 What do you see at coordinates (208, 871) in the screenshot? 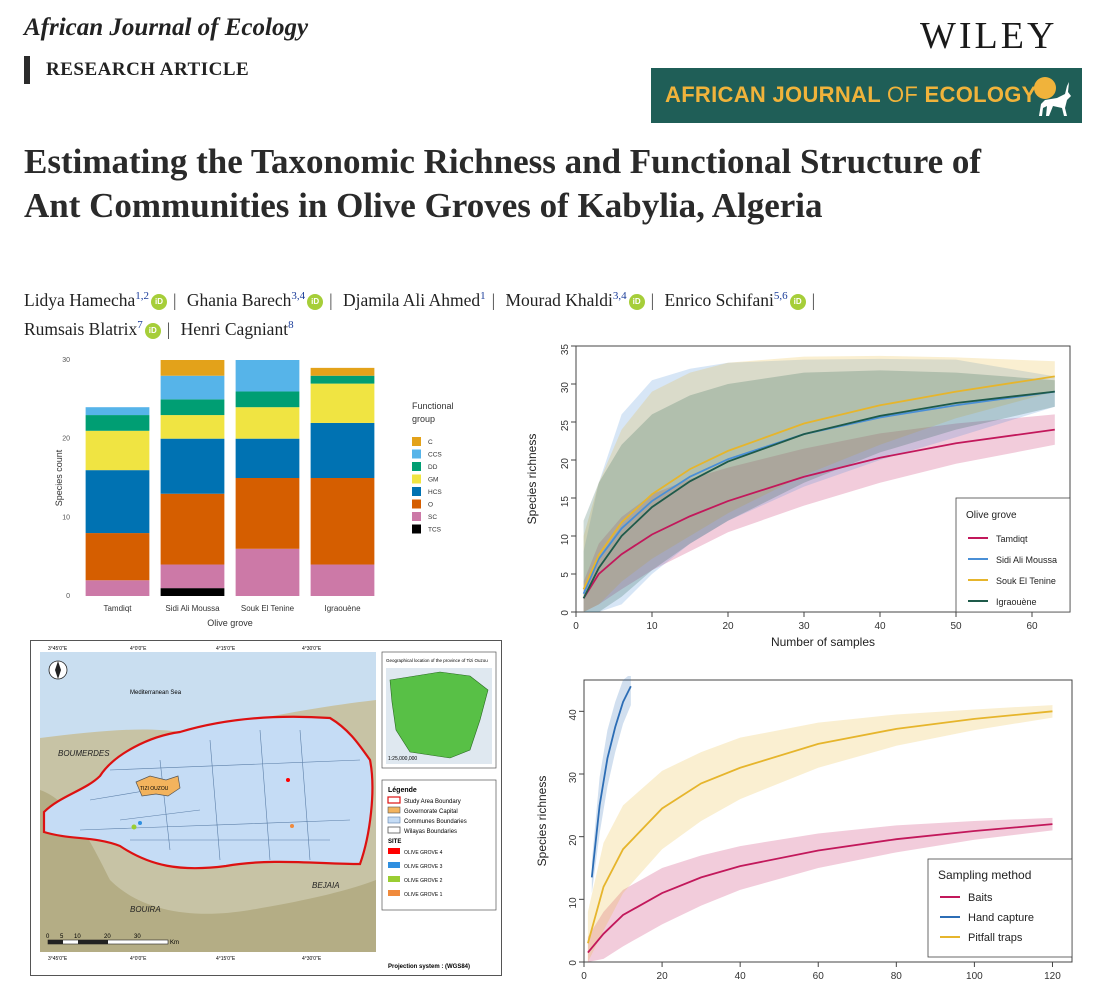
I see `map-relief` at bounding box center [208, 871].